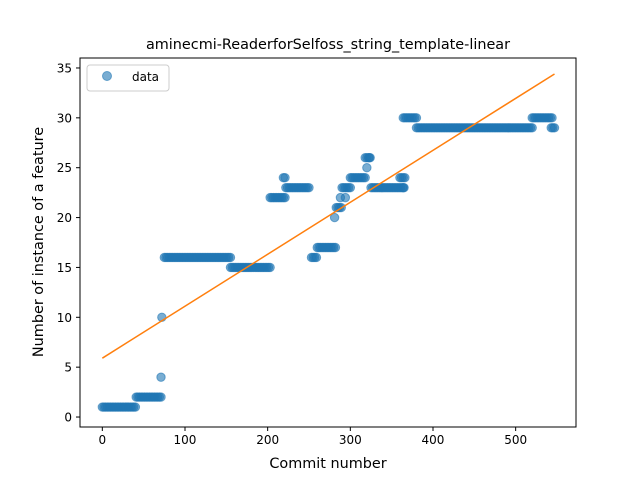  What do you see at coordinates (64, 168) in the screenshot?
I see `y-tick-label: 25` at bounding box center [64, 168].